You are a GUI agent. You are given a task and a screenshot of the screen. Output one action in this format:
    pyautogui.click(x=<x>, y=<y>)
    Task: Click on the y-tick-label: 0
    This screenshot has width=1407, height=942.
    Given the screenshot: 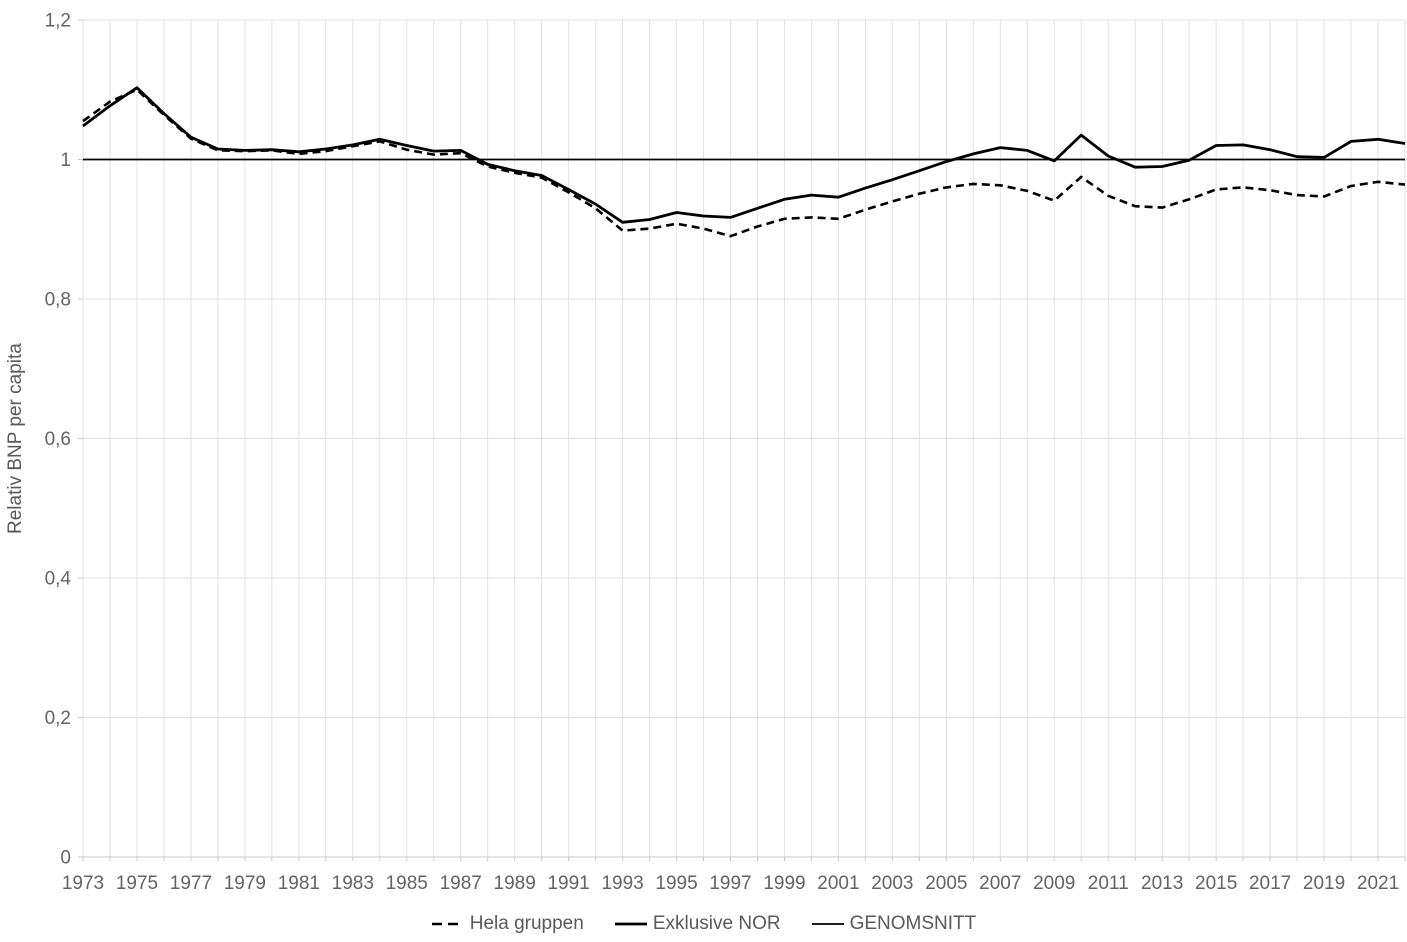 What is the action you would take?
    pyautogui.click(x=65, y=858)
    